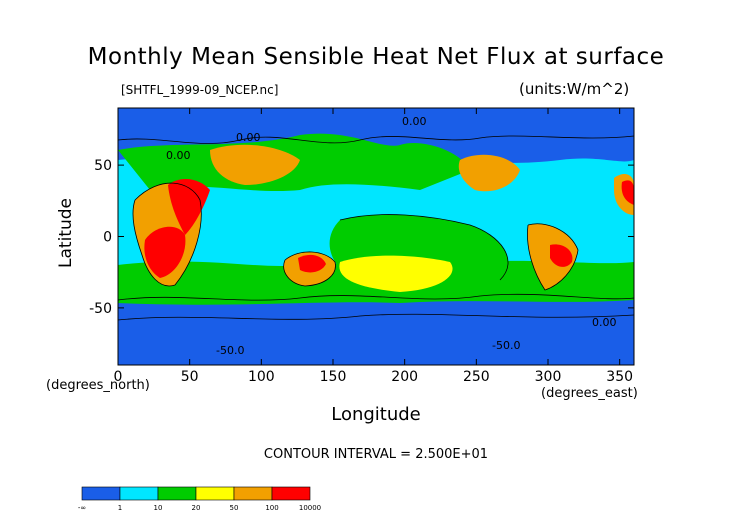 This screenshot has height=532, width=752. I want to click on region-namerica-orange, so click(489, 173).